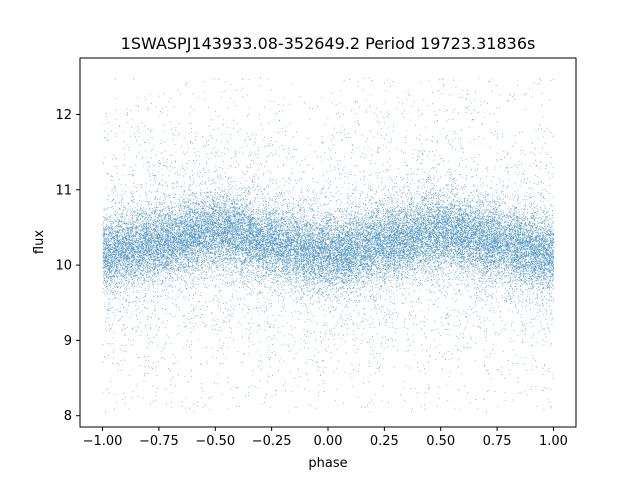 This screenshot has width=640, height=480. What do you see at coordinates (39, 242) in the screenshot?
I see `y-axis-label: flux` at bounding box center [39, 242].